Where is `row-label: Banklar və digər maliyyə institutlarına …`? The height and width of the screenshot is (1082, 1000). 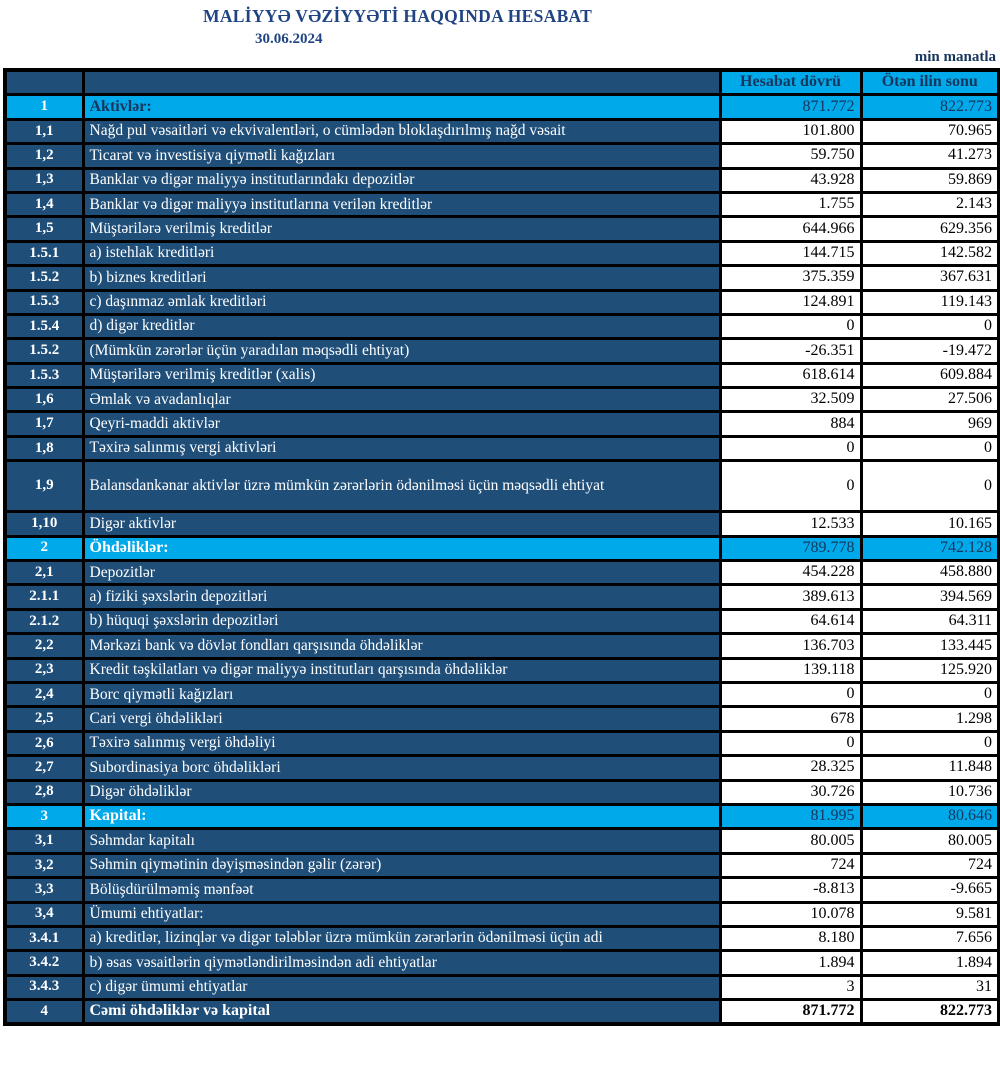
row-label: Banklar və digər maliyyə institutlarına … is located at coordinates (401, 204).